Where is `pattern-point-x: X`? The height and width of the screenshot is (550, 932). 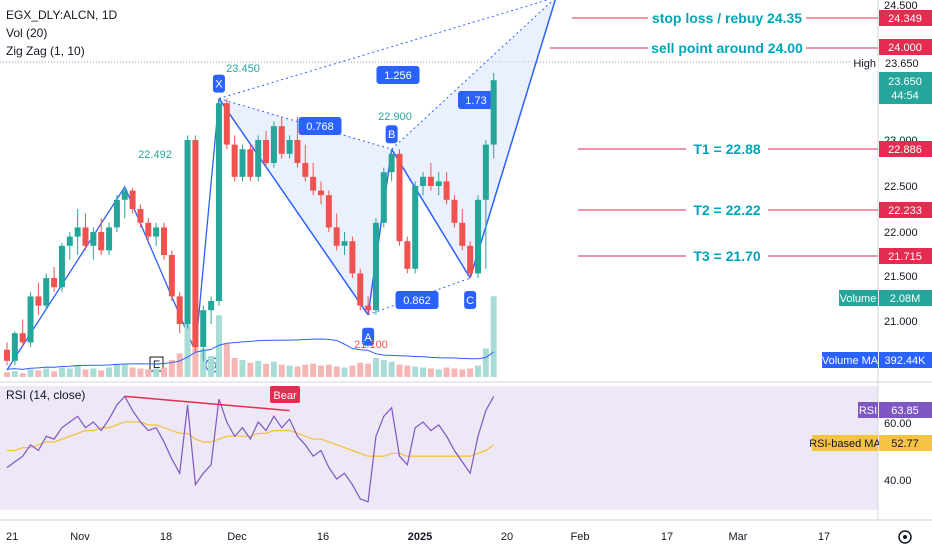 pattern-point-x: X is located at coordinates (218, 83).